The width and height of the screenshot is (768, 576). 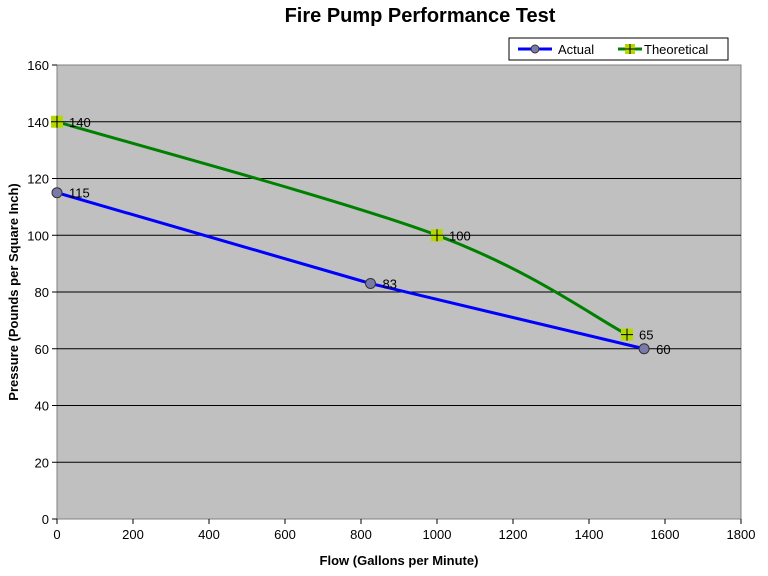 I want to click on x-tick-label: 1600, so click(x=665, y=534).